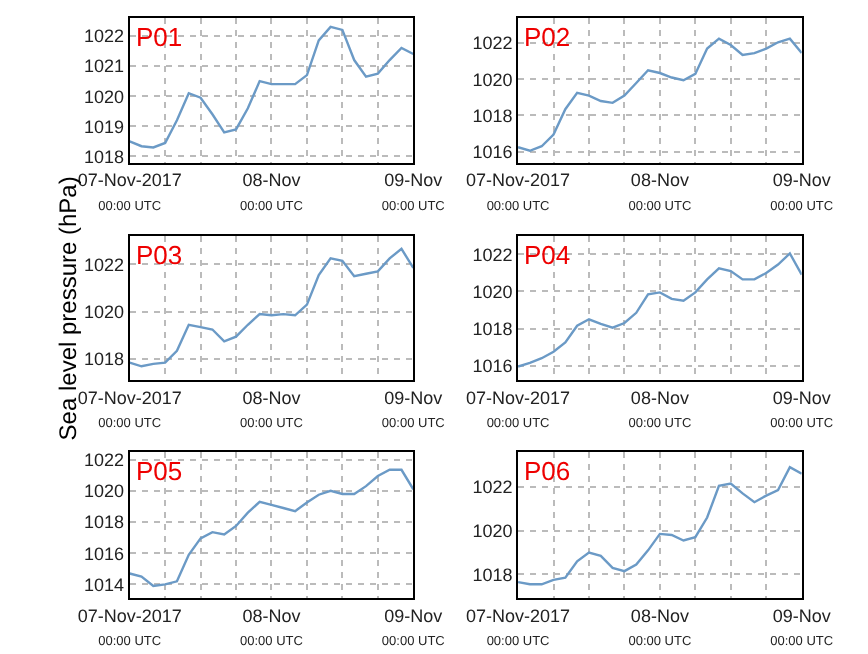 This screenshot has height=654, width=868. I want to click on chart-title: P02, so click(547, 37).